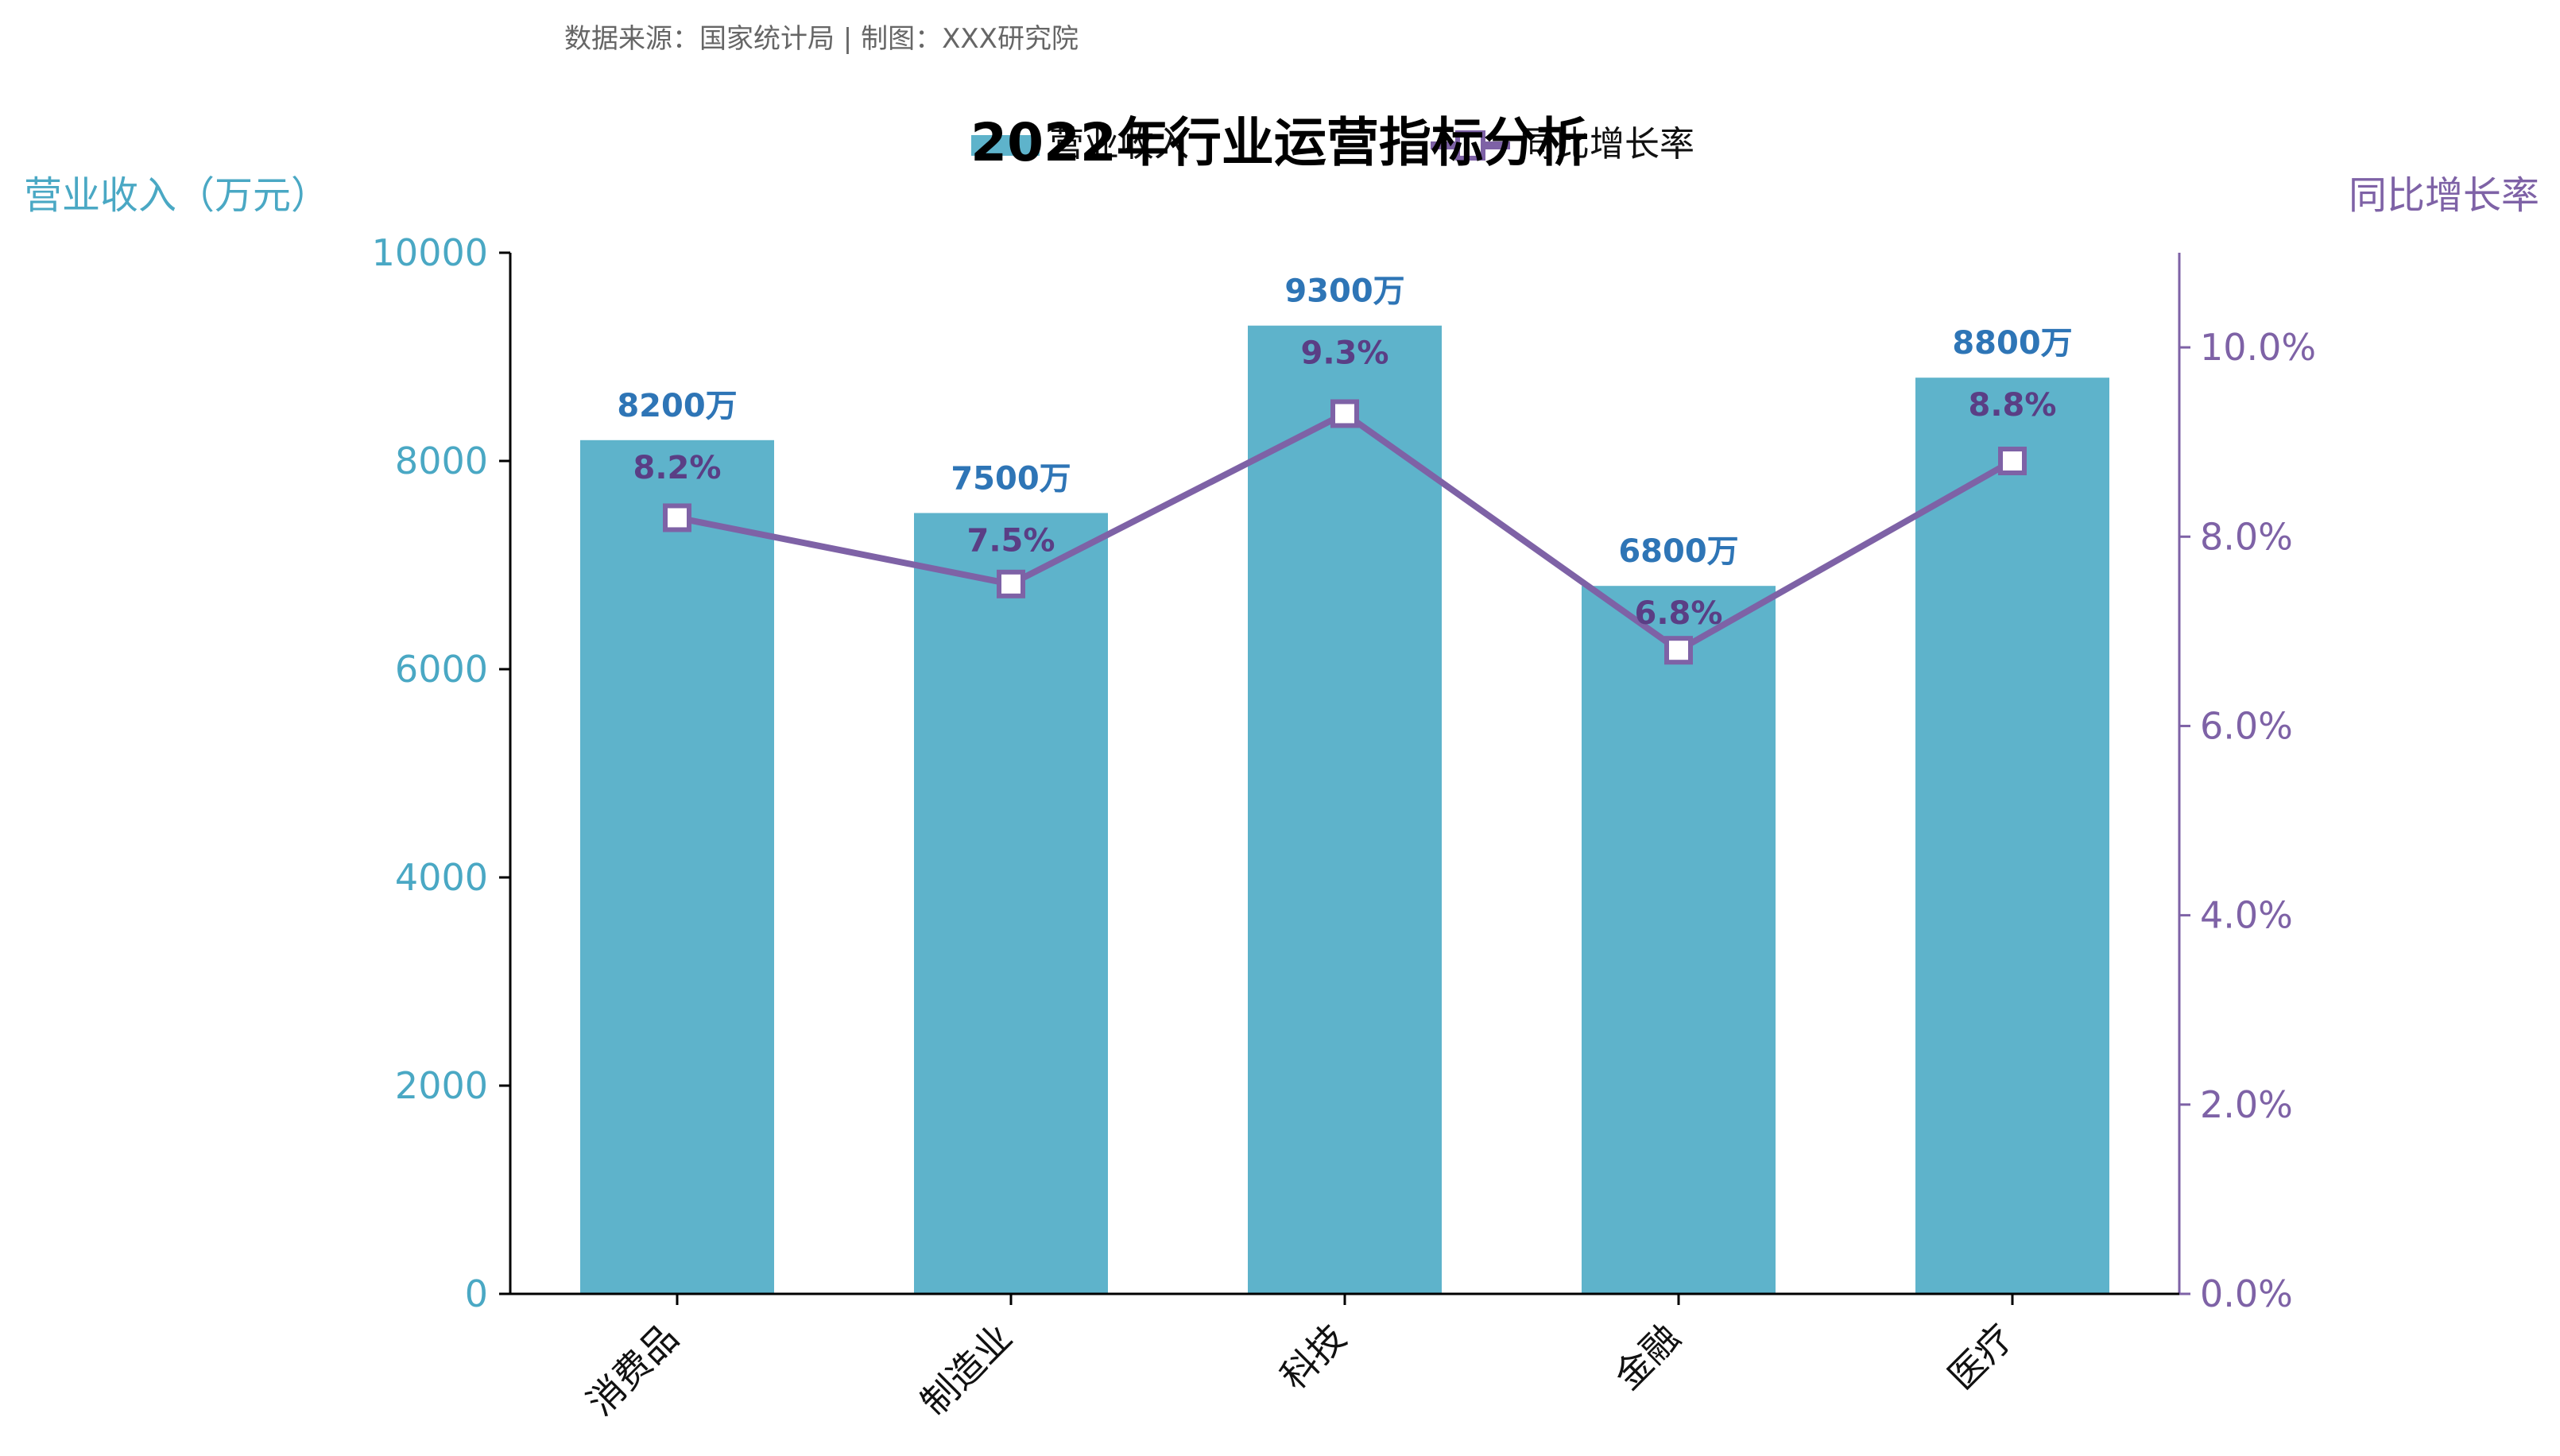  I want to click on x-tick-label: 消费品, so click(633, 1370).